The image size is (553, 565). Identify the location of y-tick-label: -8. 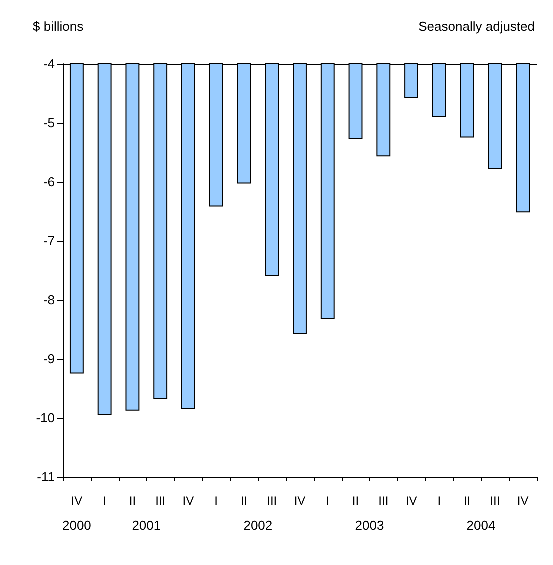
(49, 300).